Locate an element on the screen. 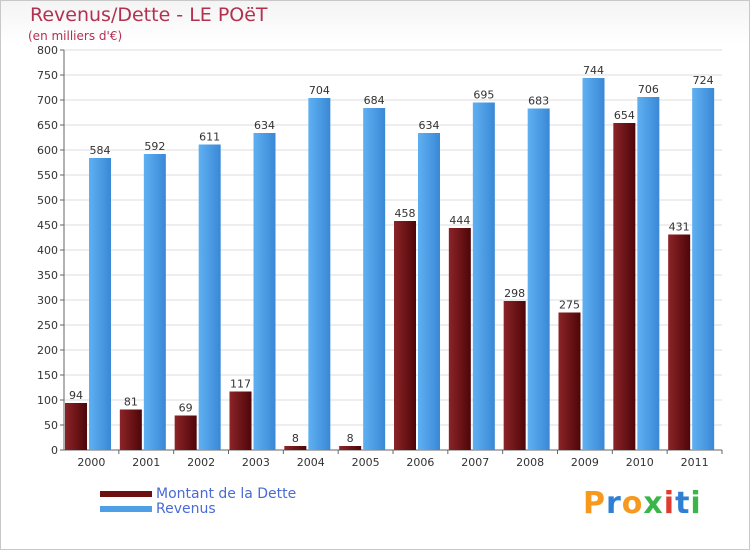  data-label-revenus: 724 is located at coordinates (703, 80).